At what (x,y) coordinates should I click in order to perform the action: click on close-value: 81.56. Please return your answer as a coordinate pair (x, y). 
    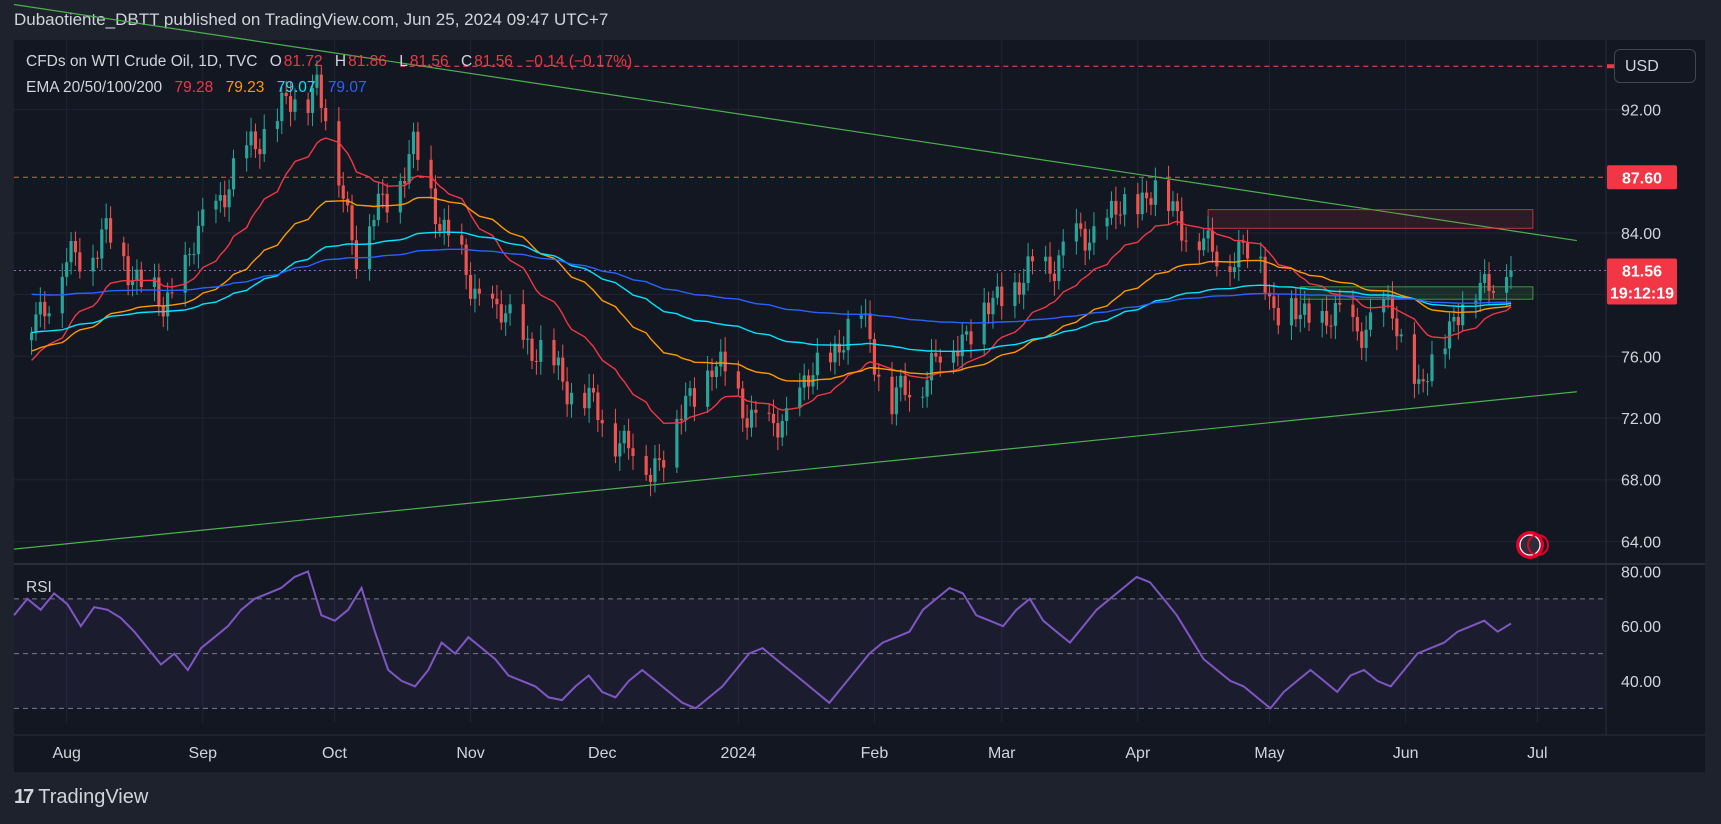
    Looking at the image, I should click on (493, 61).